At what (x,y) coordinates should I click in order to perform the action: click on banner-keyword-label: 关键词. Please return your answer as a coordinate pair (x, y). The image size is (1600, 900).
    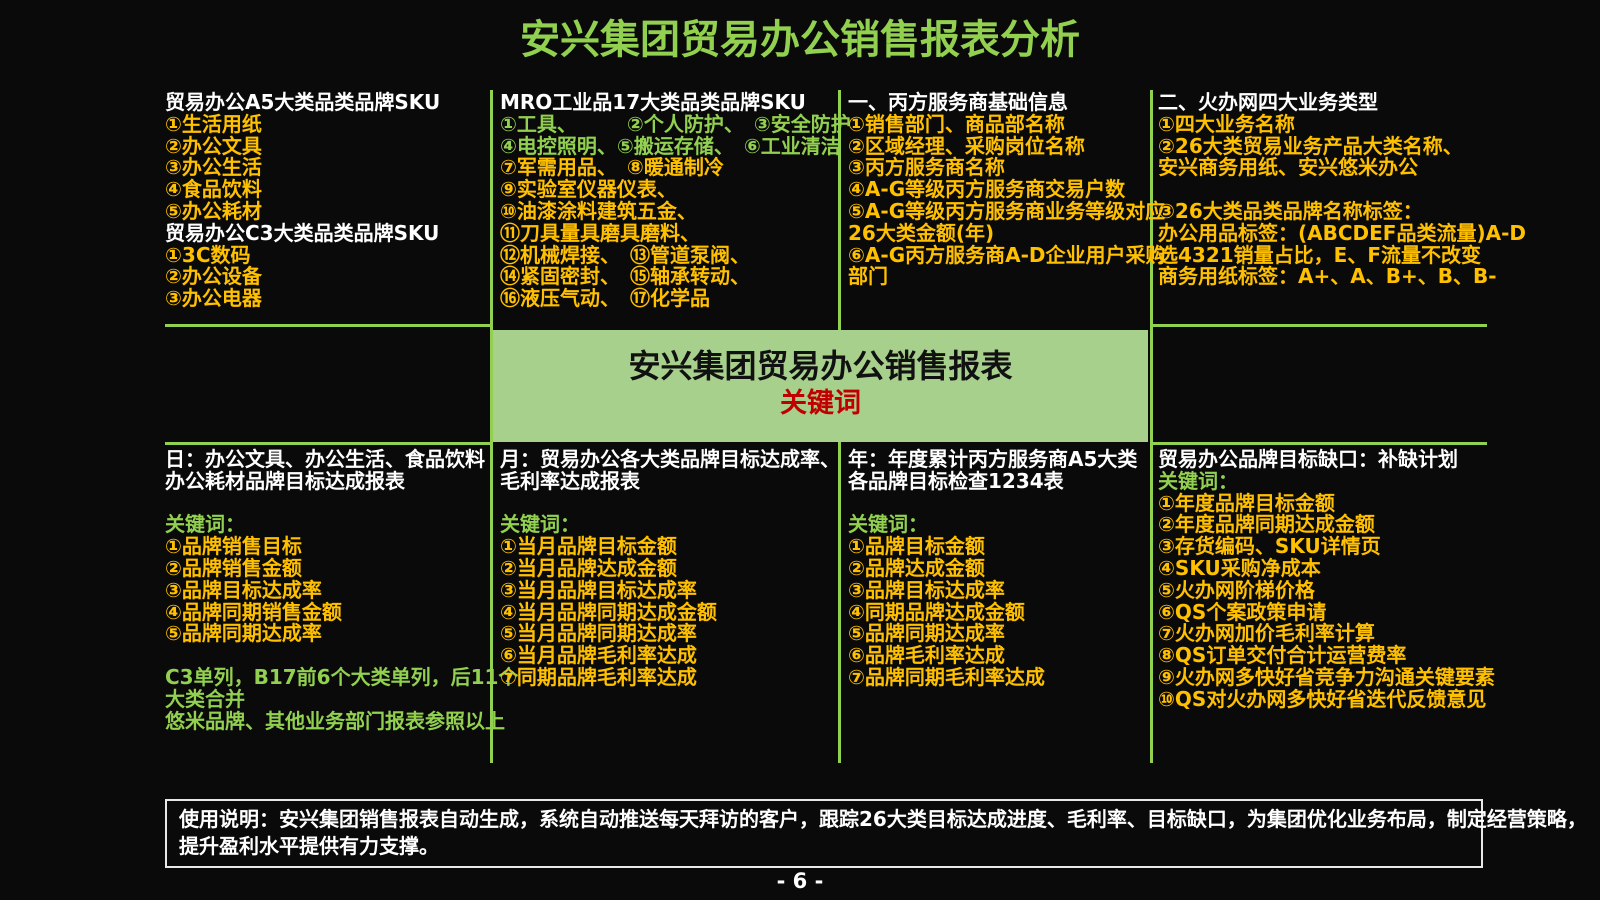
    Looking at the image, I should click on (820, 403).